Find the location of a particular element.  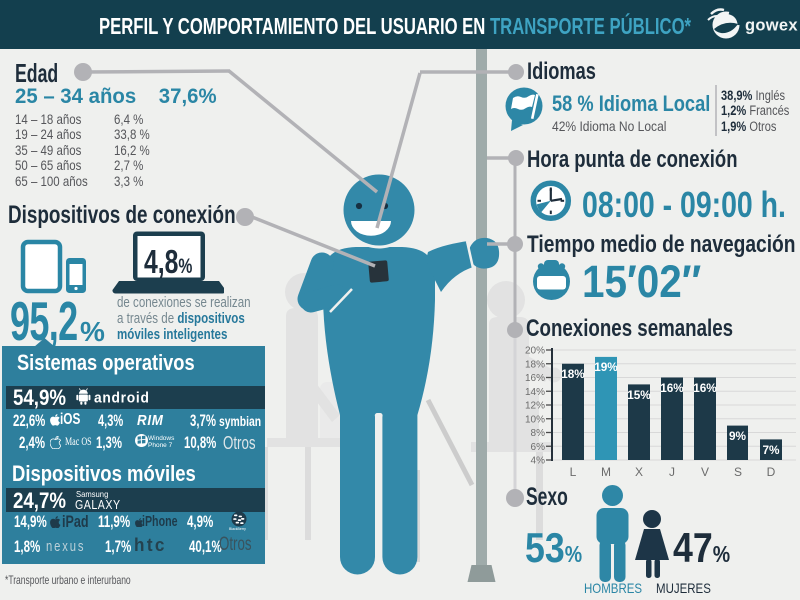

svg-text: M is located at coordinates (606, 472).